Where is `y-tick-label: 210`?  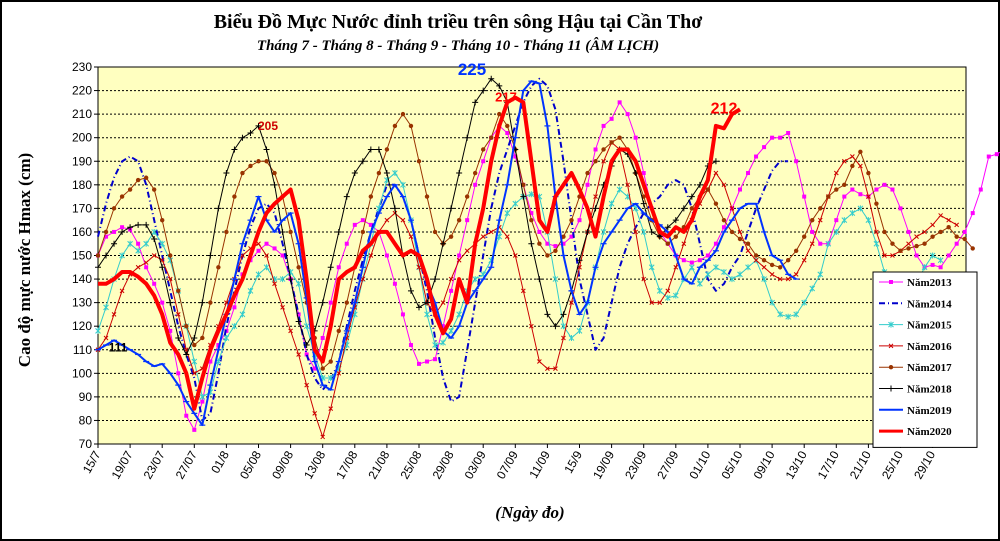 y-tick-label: 210 is located at coordinates (82, 114).